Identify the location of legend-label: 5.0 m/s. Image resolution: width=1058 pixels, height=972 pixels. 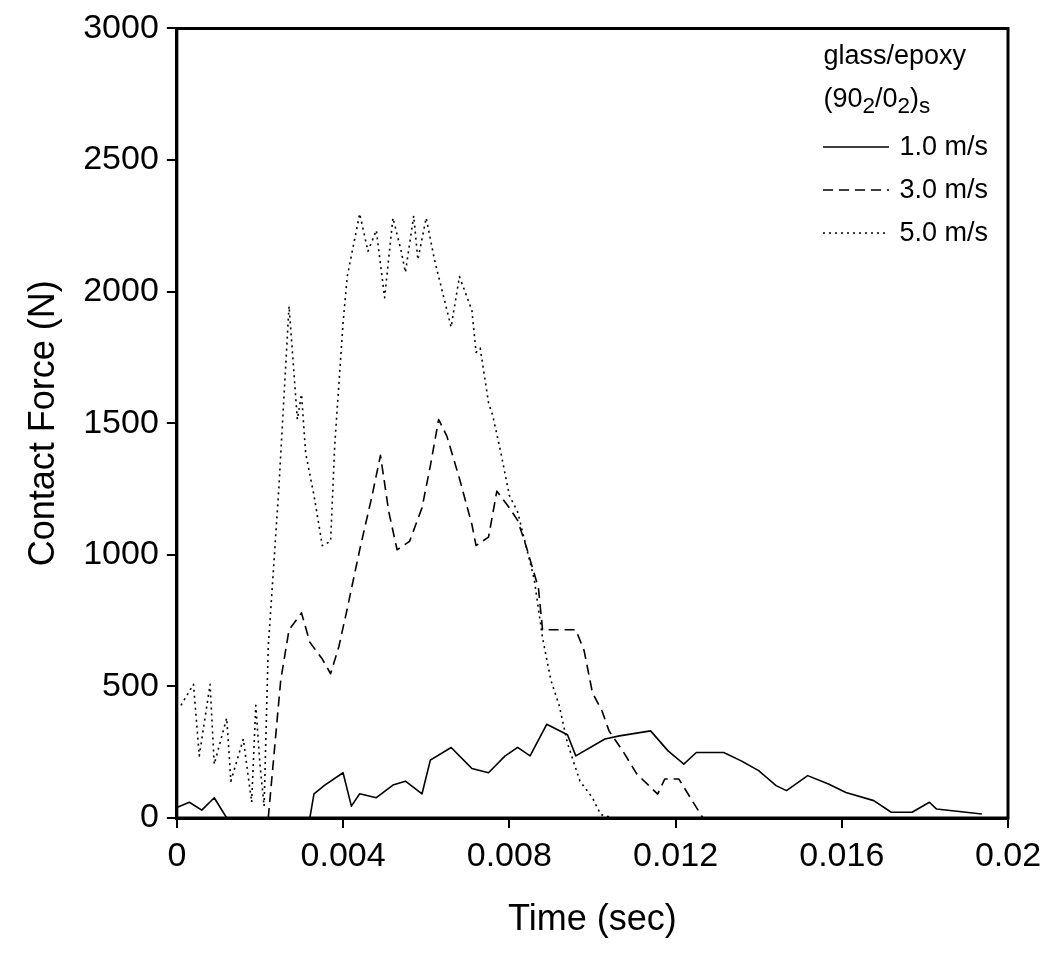
(943, 233).